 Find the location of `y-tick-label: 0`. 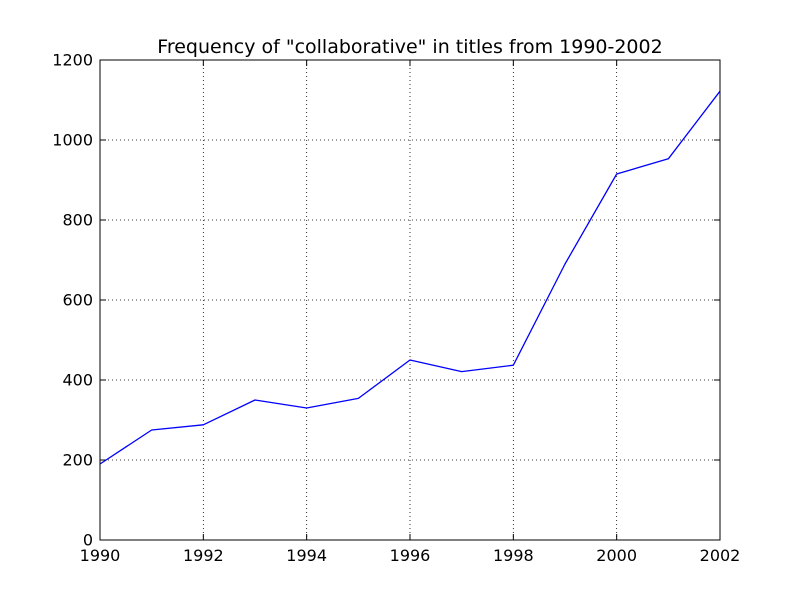

y-tick-label: 0 is located at coordinates (88, 540).